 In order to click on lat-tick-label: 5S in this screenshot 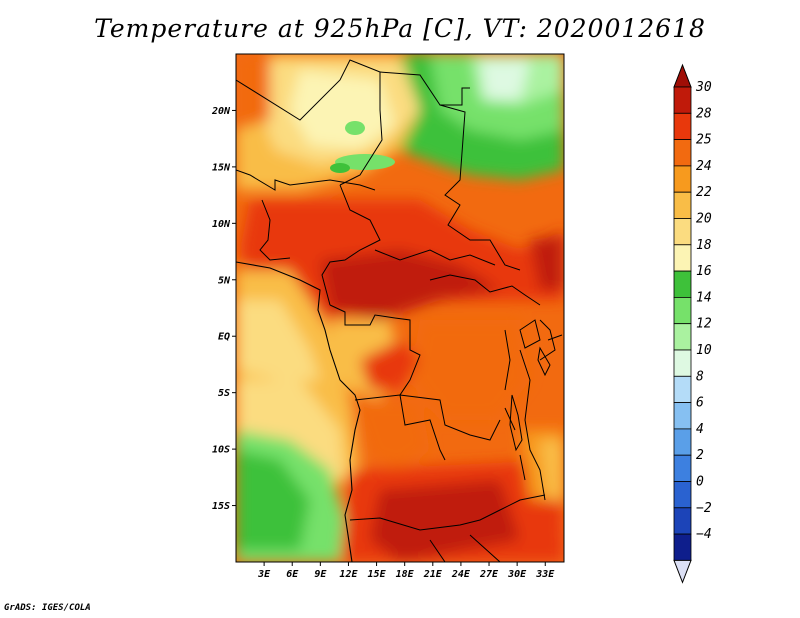, I will do `click(224, 393)`.